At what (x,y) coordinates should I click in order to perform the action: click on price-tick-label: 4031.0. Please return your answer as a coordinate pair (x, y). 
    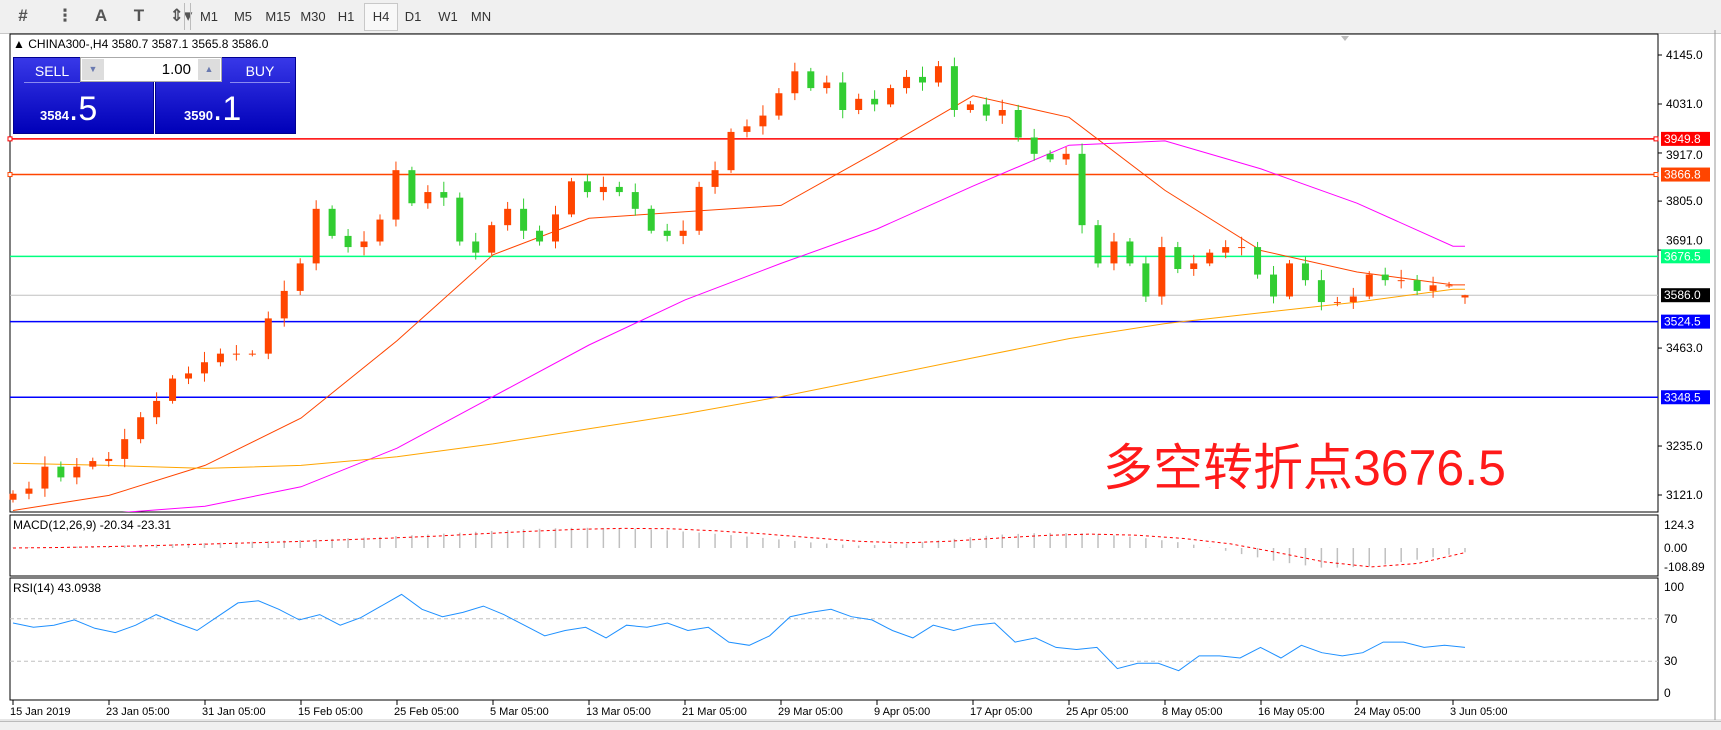
    Looking at the image, I should click on (1684, 104).